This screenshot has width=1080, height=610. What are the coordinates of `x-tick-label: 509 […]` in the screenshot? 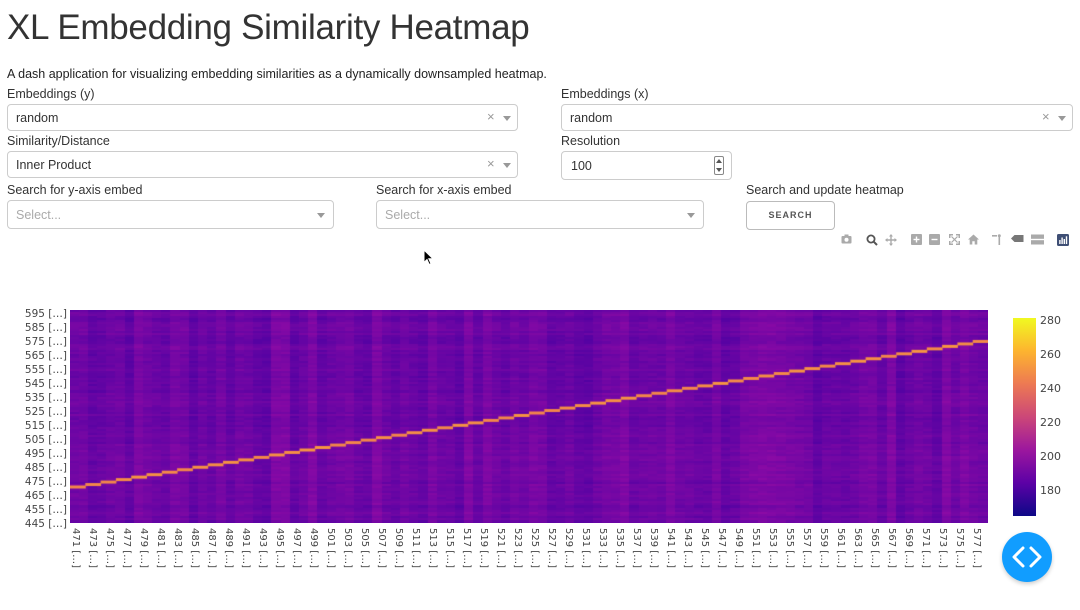 It's located at (398, 548).